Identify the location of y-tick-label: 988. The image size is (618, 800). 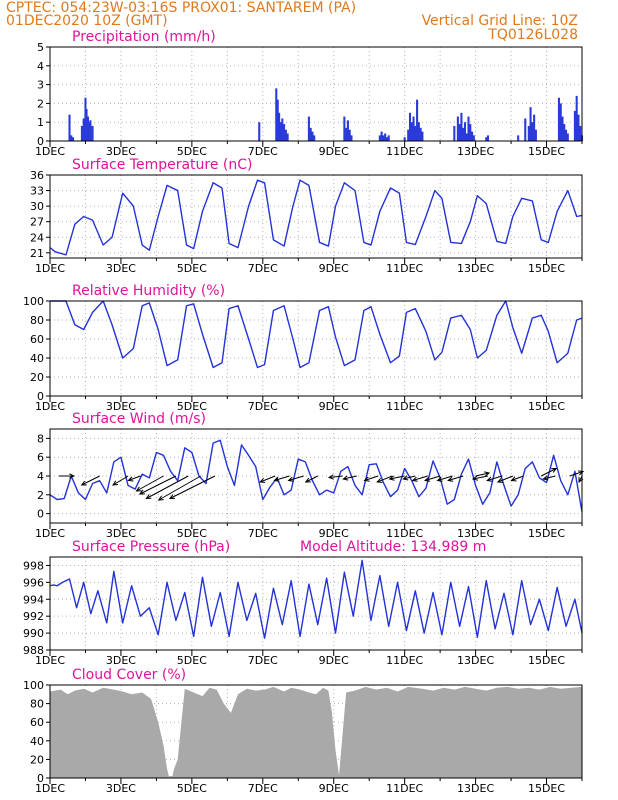
(33, 650).